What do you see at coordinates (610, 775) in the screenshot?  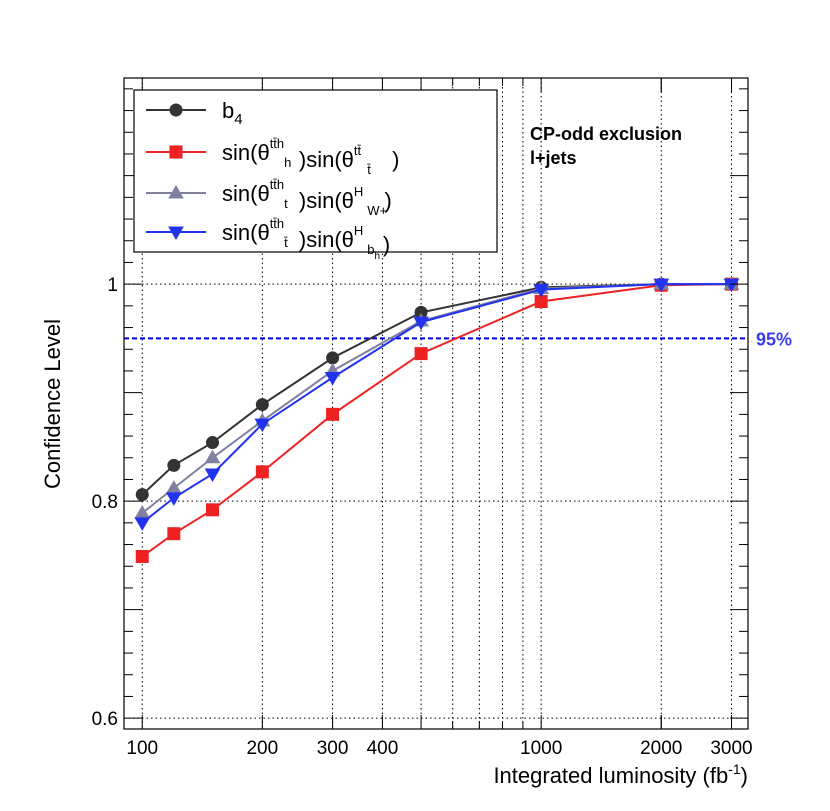 I see `x-axis-label-main: Integrated luminosity (fb` at bounding box center [610, 775].